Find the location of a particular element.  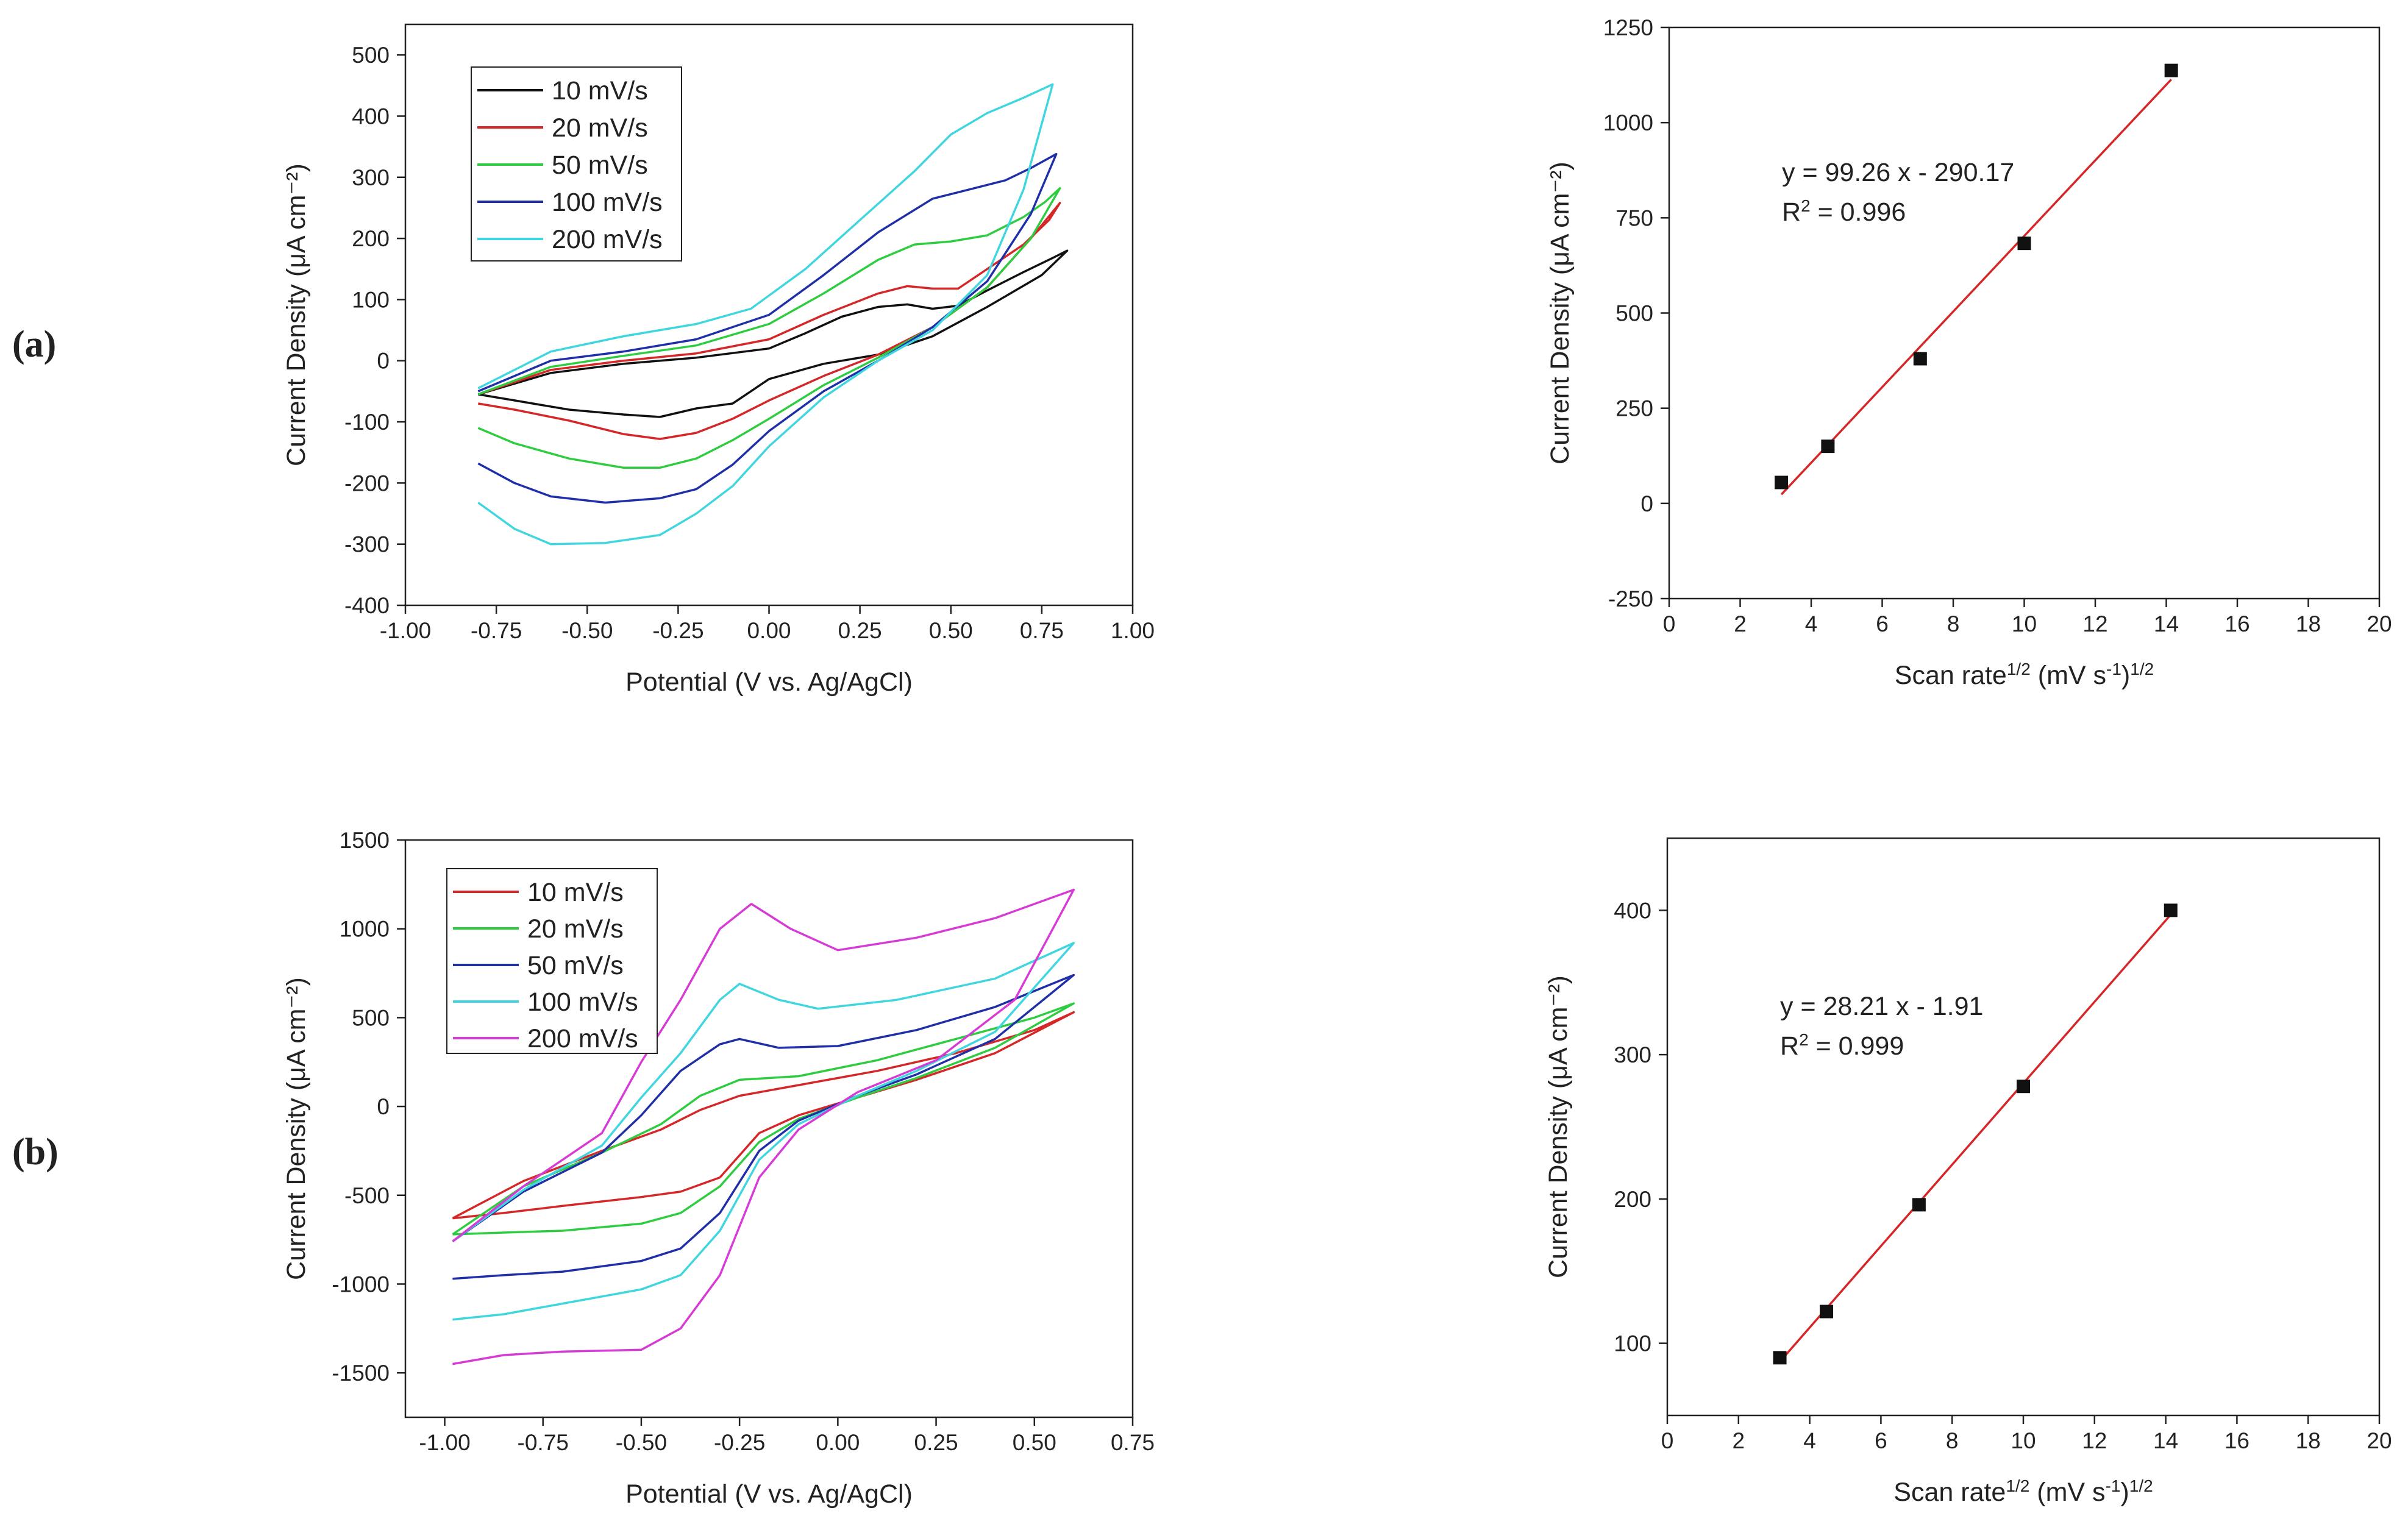

r-squared: R2 = 0.999 is located at coordinates (1842, 1045).